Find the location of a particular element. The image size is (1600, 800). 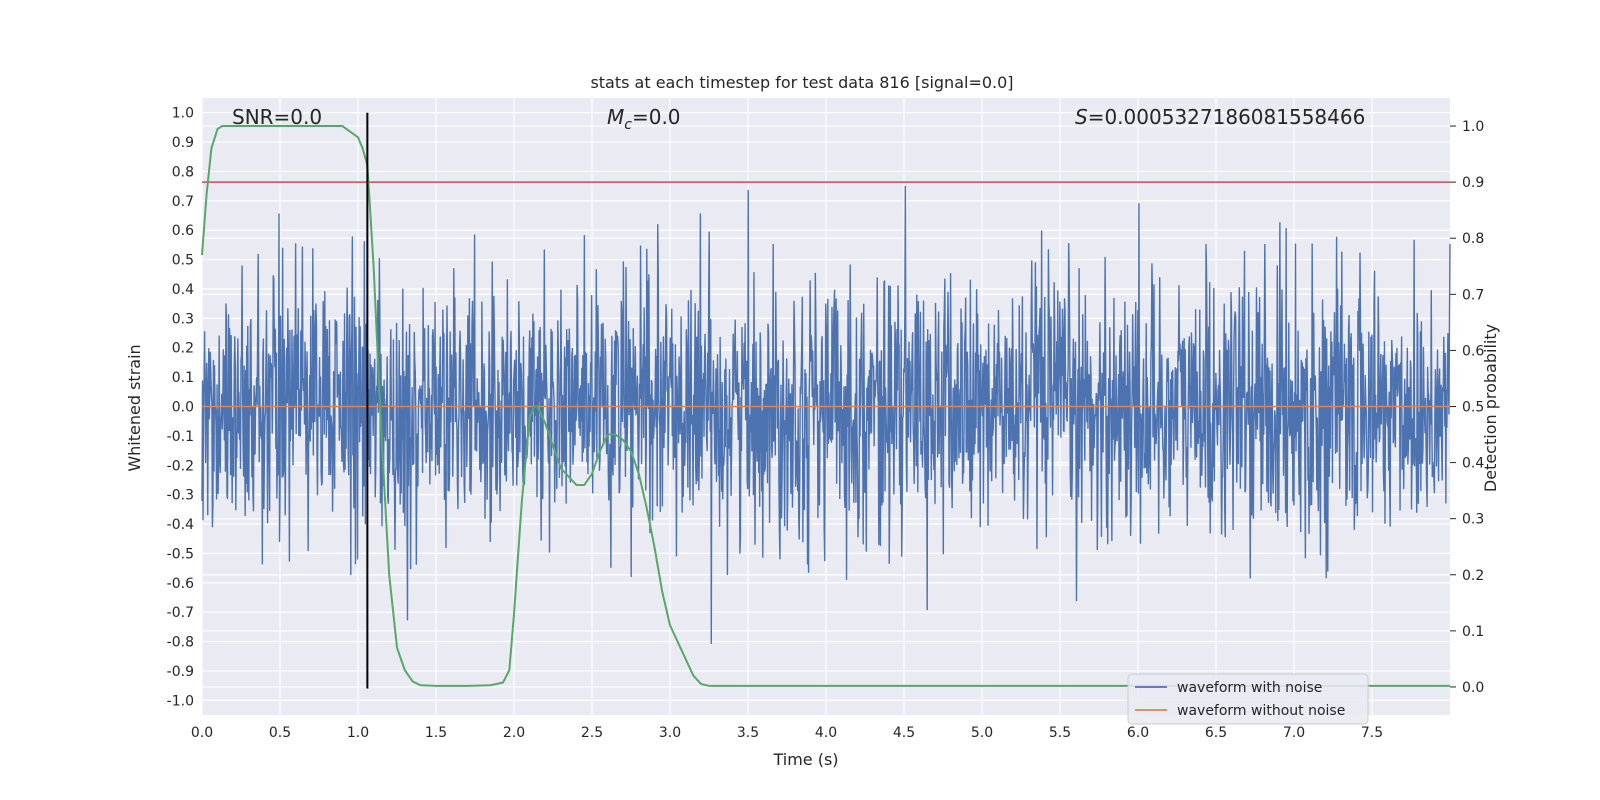

y-right-tick-label: 0.8 is located at coordinates (1473, 239).